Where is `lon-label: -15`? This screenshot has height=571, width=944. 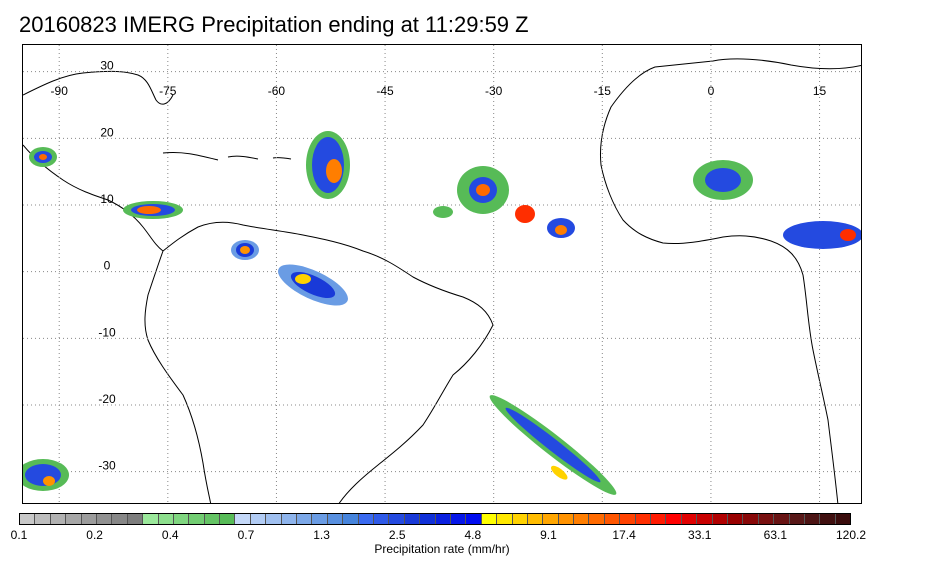
lon-label: -15 is located at coordinates (603, 91).